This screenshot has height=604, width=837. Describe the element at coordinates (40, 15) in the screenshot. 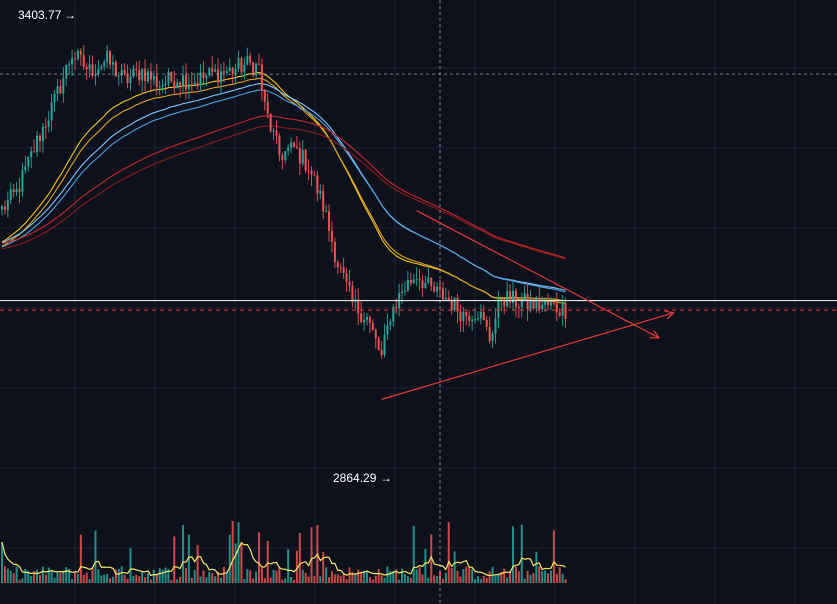

I see `high-price-label: 3403.77` at that location.